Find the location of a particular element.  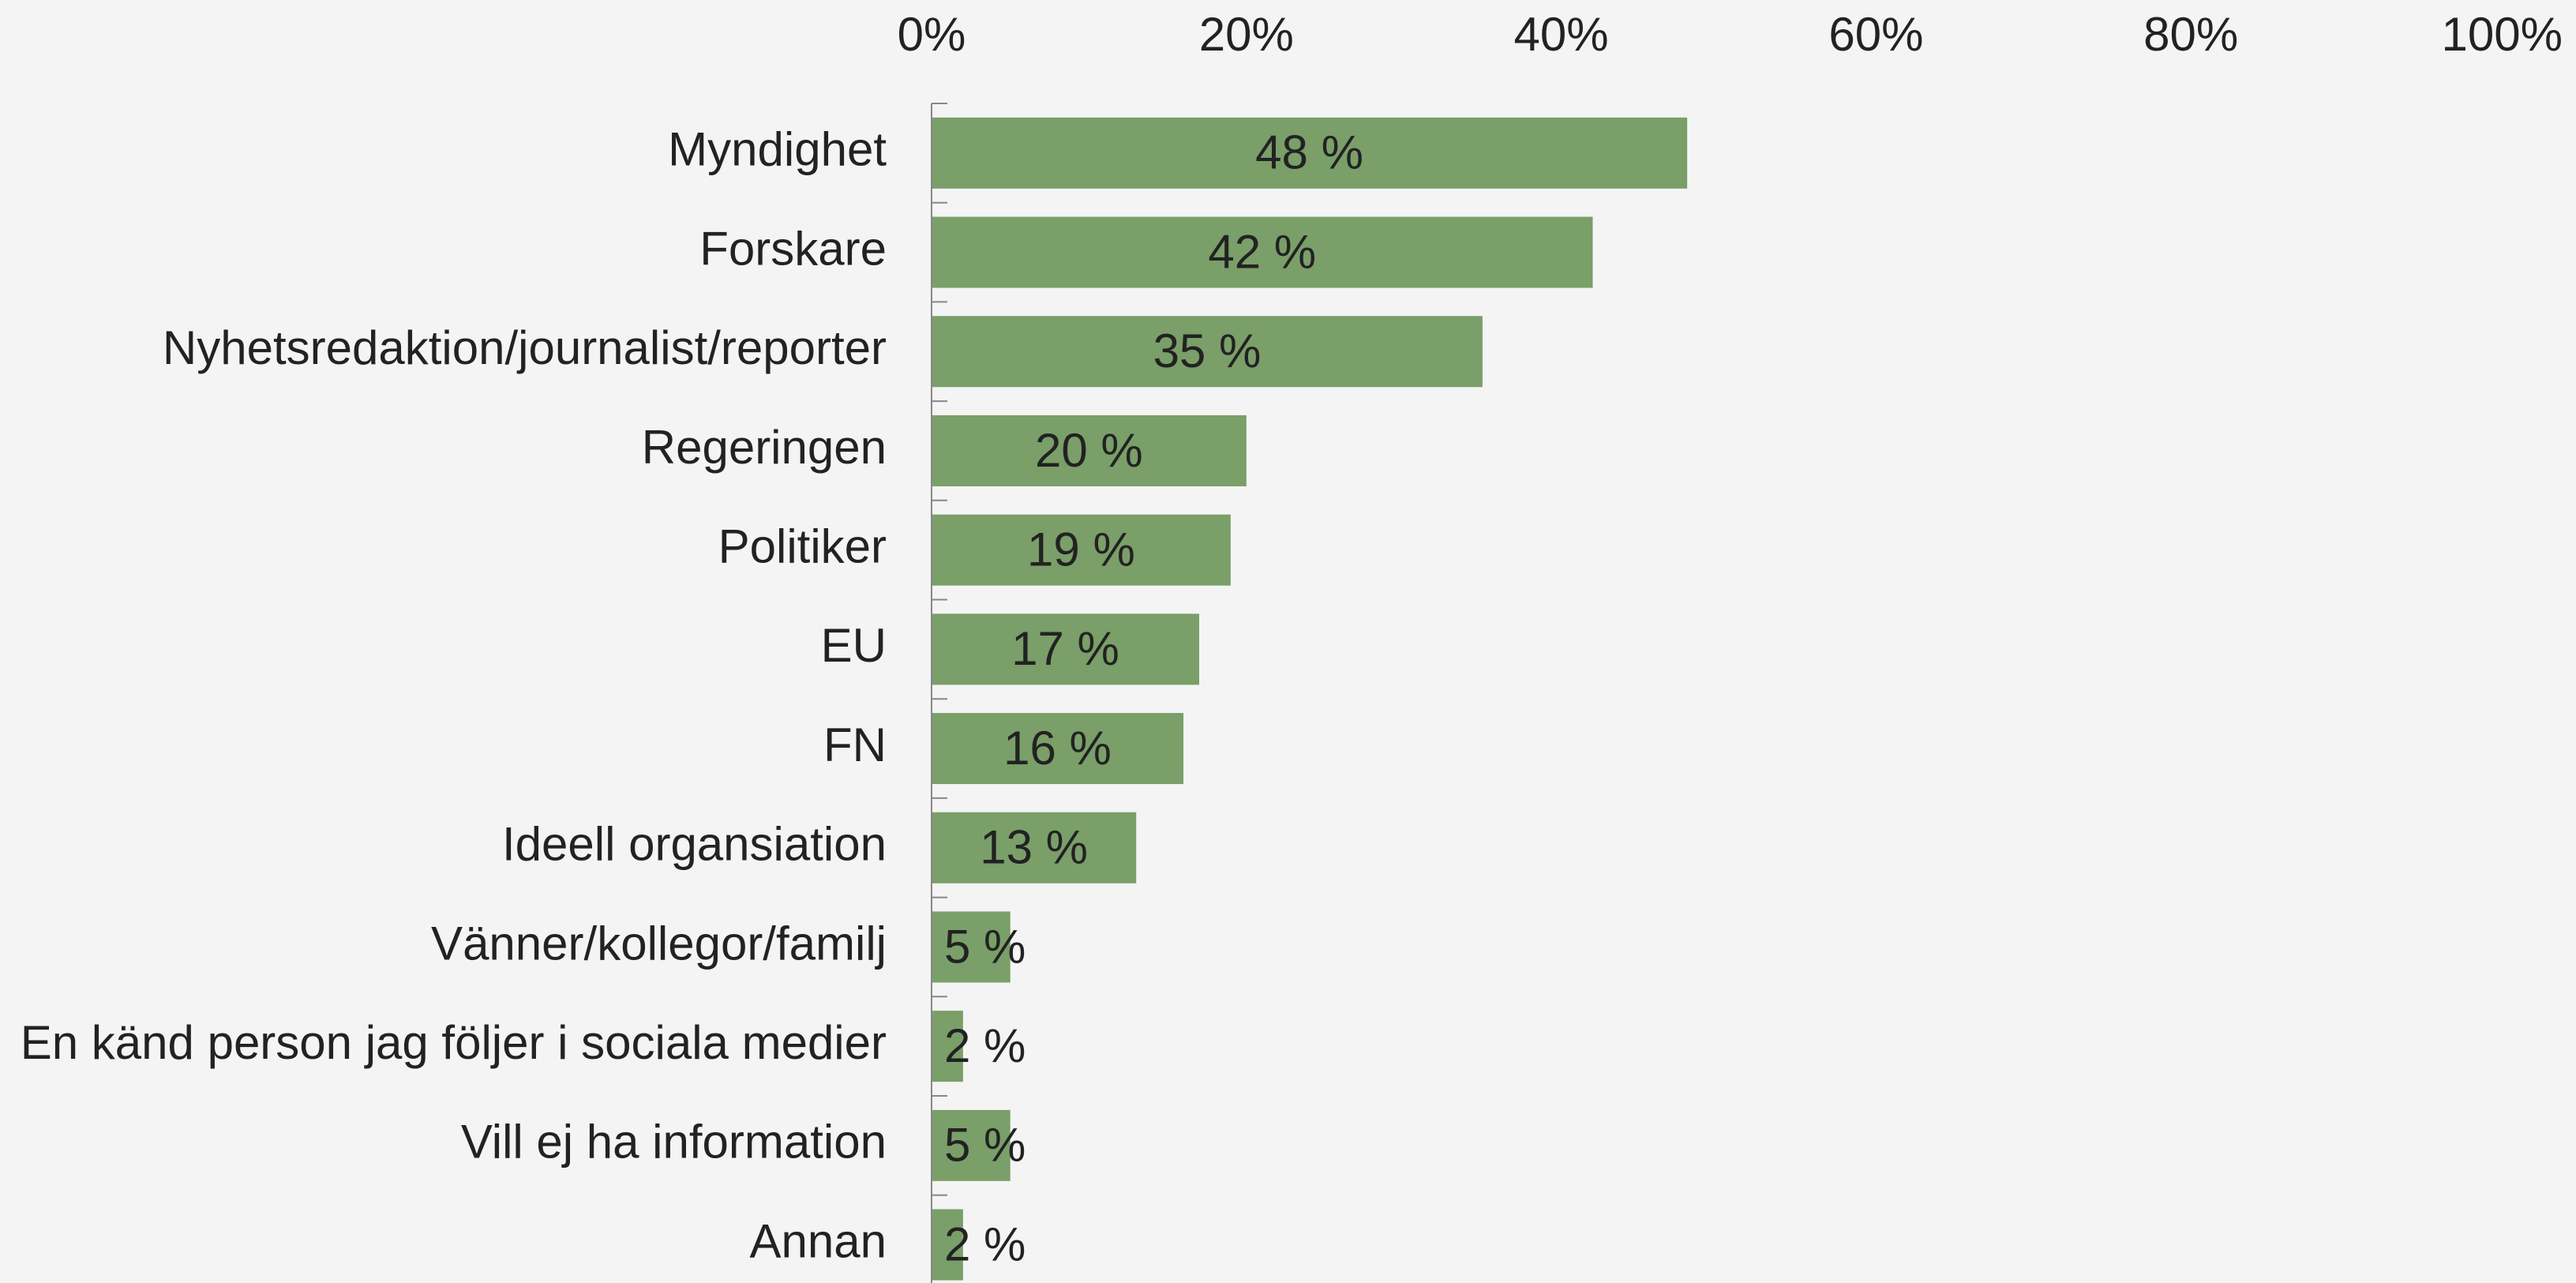

y-tick-label: Ideell organsiation is located at coordinates (694, 844).